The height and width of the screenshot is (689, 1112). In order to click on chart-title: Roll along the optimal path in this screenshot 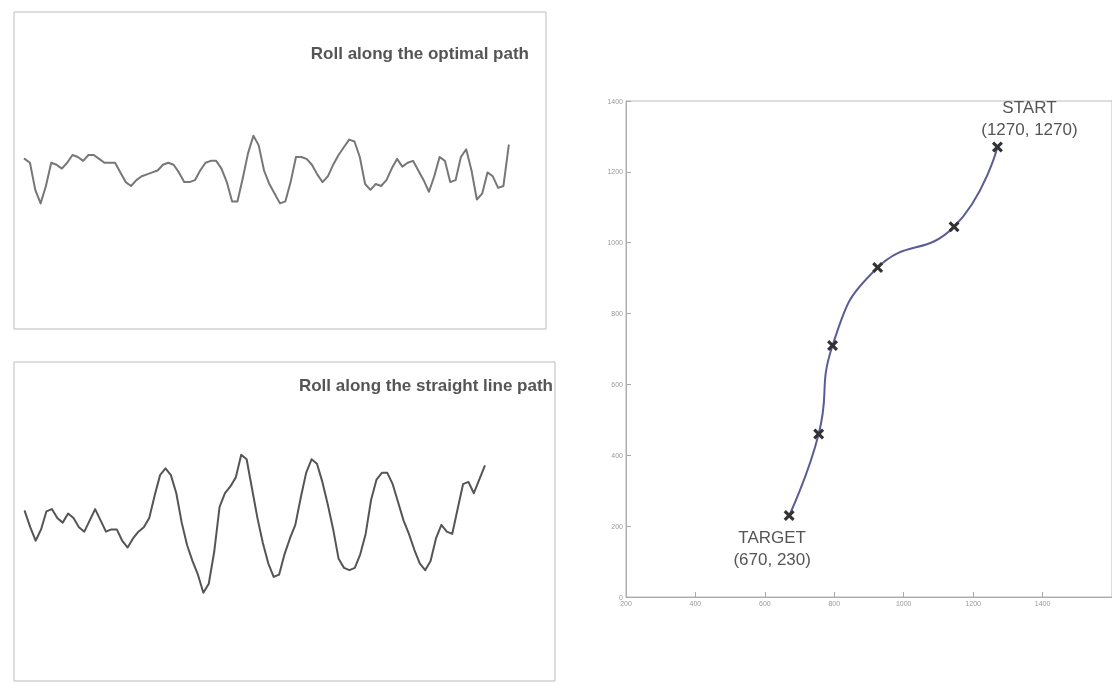, I will do `click(420, 53)`.